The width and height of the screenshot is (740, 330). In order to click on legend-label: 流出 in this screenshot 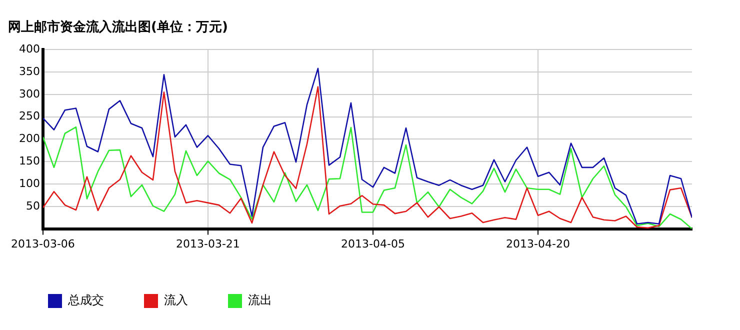, I will do `click(260, 300)`.